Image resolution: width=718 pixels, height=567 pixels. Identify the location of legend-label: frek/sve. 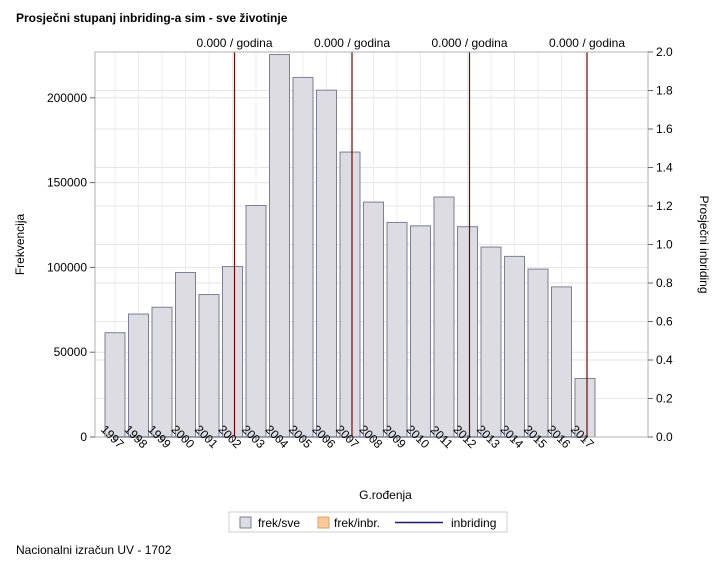
(279, 523).